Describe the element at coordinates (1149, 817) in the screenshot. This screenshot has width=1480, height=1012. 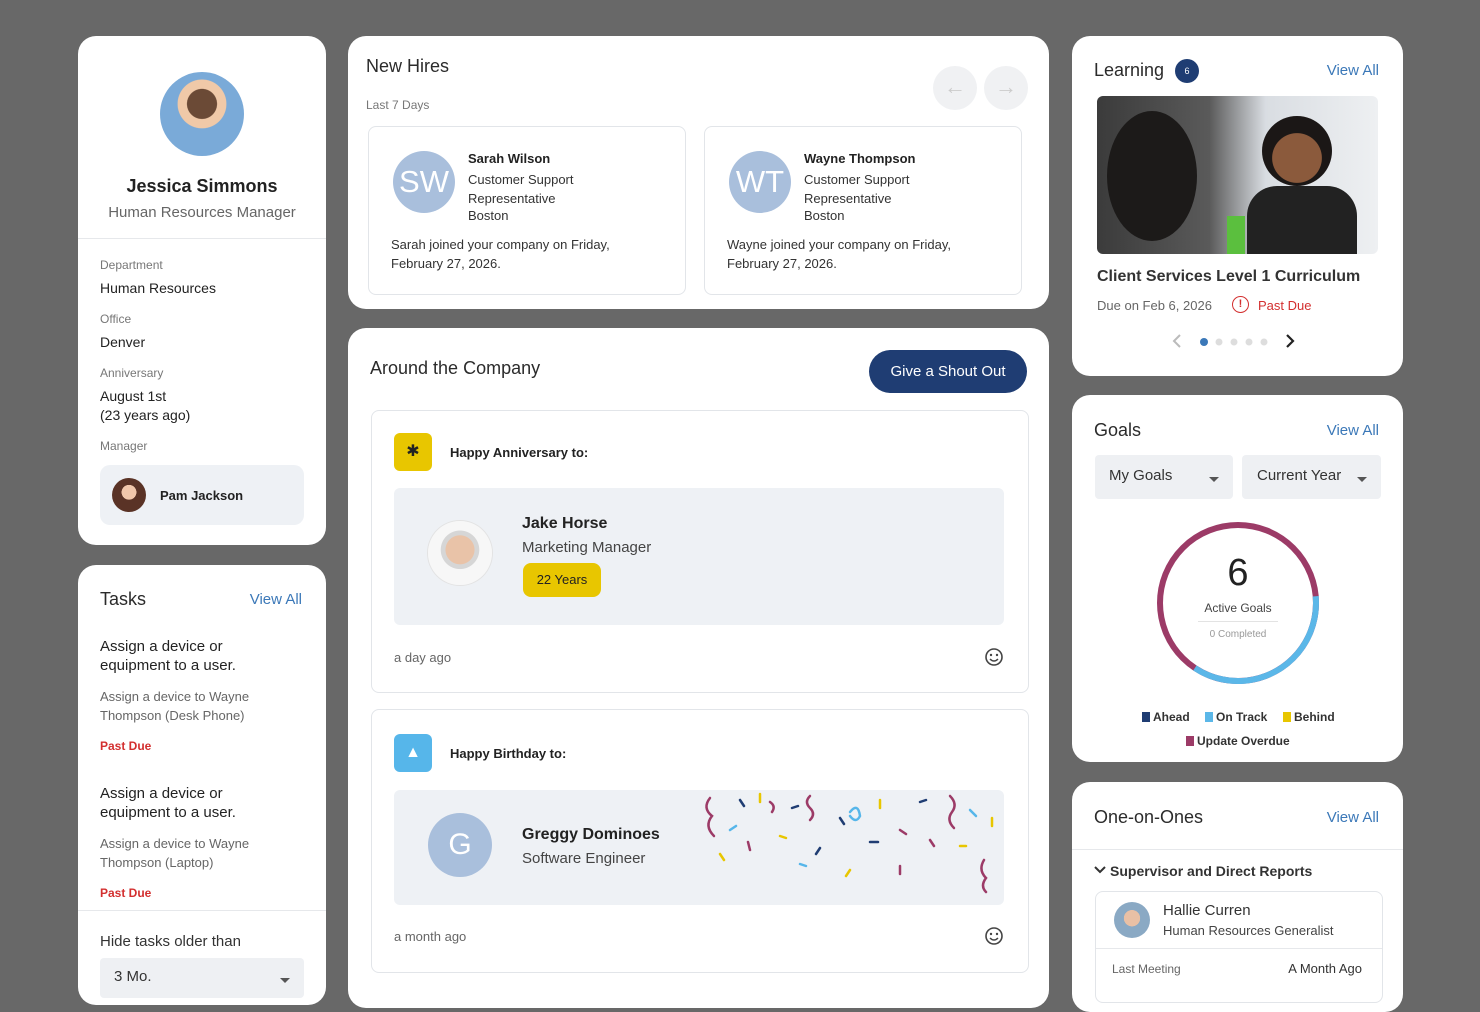
I see `card-title: One-on-Ones` at that location.